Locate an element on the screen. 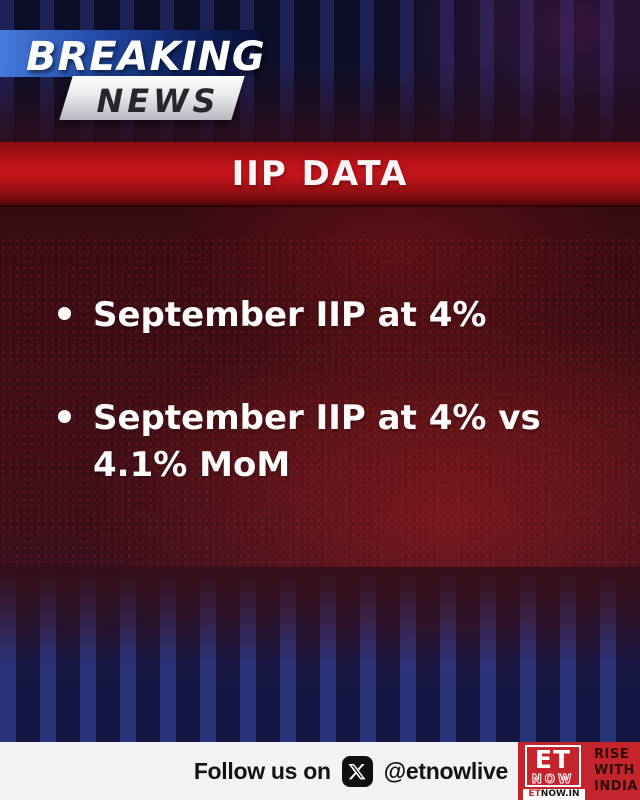  etnow-logo: ET NOW ET NOW.IN RISE WITH INDIA is located at coordinates (579, 771).